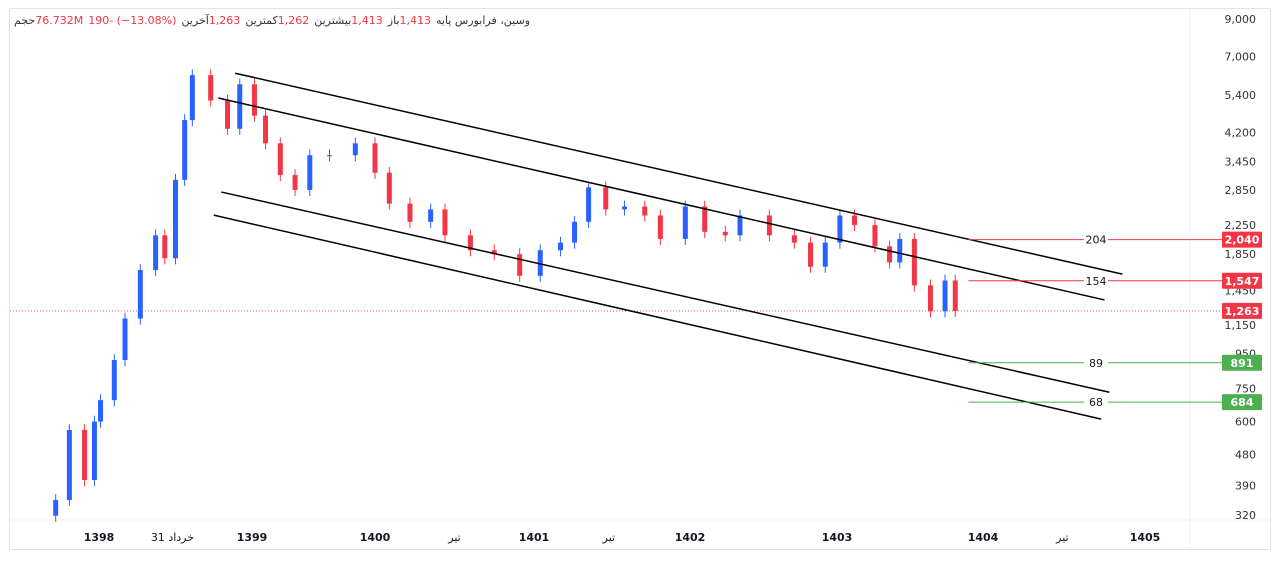 The width and height of the screenshot is (1280, 561). What do you see at coordinates (172, 537) in the screenshot?
I see `x-tick-label: 31 خرداد` at bounding box center [172, 537].